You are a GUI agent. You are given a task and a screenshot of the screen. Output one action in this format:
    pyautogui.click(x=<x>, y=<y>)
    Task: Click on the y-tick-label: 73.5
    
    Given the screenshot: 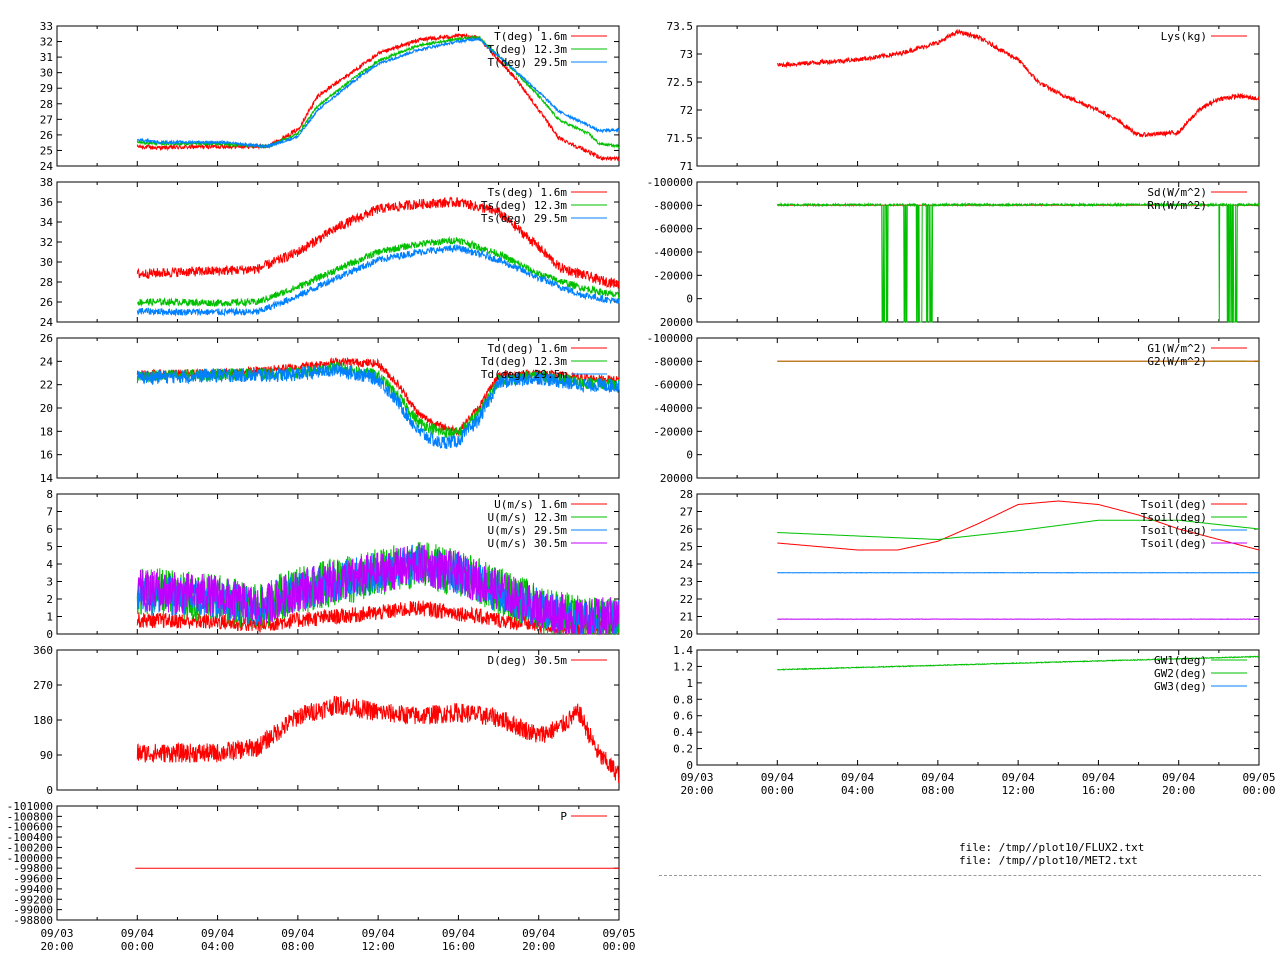 What is the action you would take?
    pyautogui.click(x=680, y=26)
    